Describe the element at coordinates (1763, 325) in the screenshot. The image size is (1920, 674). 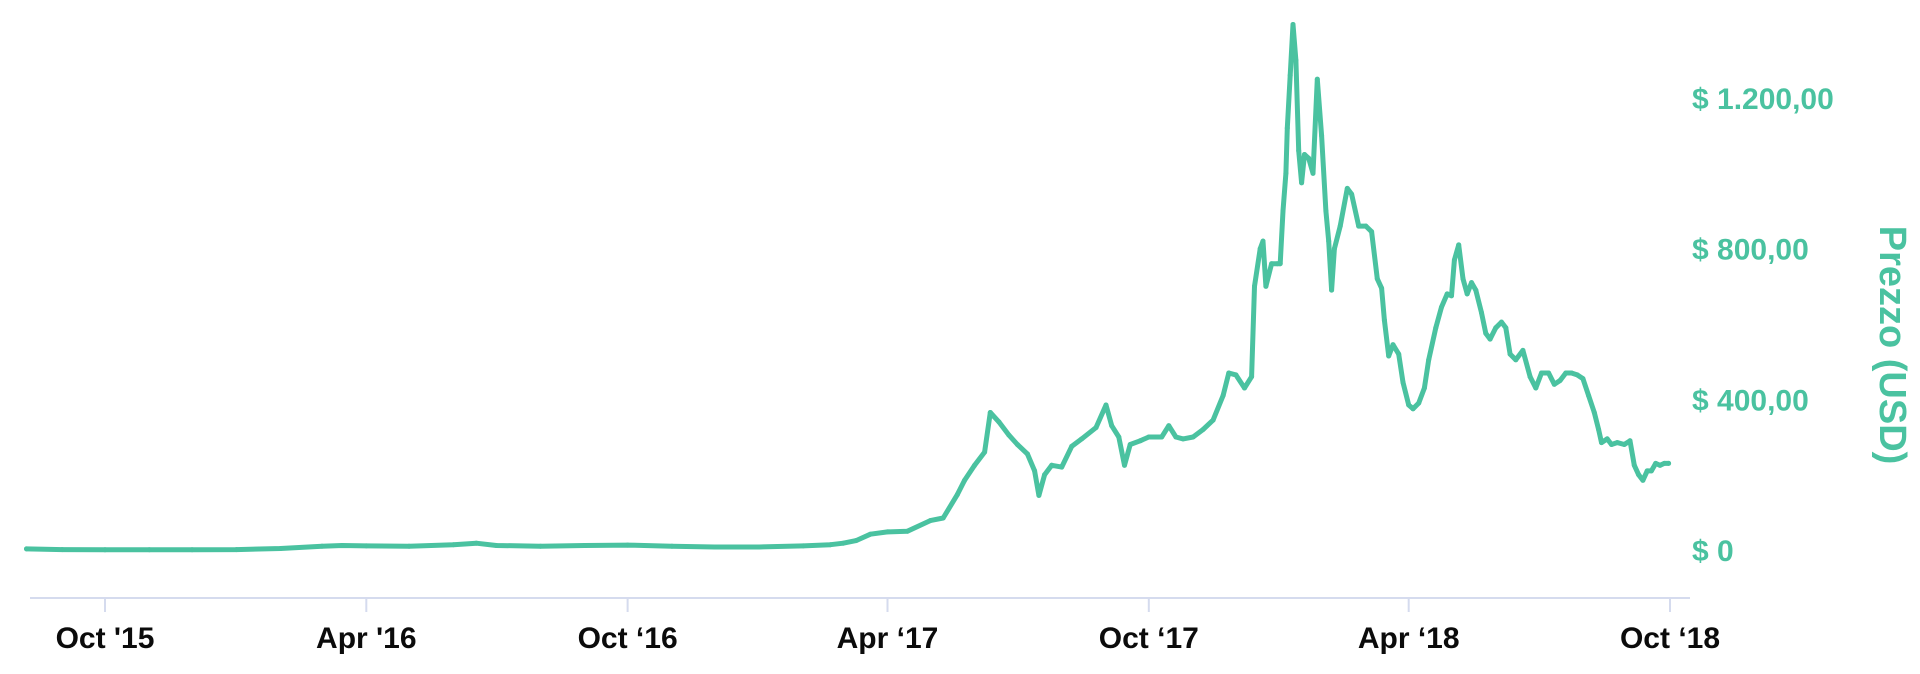
I see `y-axis-tick-labels: $ 0 $ 400,00 $ 800,00 $ 1.200,00` at that location.